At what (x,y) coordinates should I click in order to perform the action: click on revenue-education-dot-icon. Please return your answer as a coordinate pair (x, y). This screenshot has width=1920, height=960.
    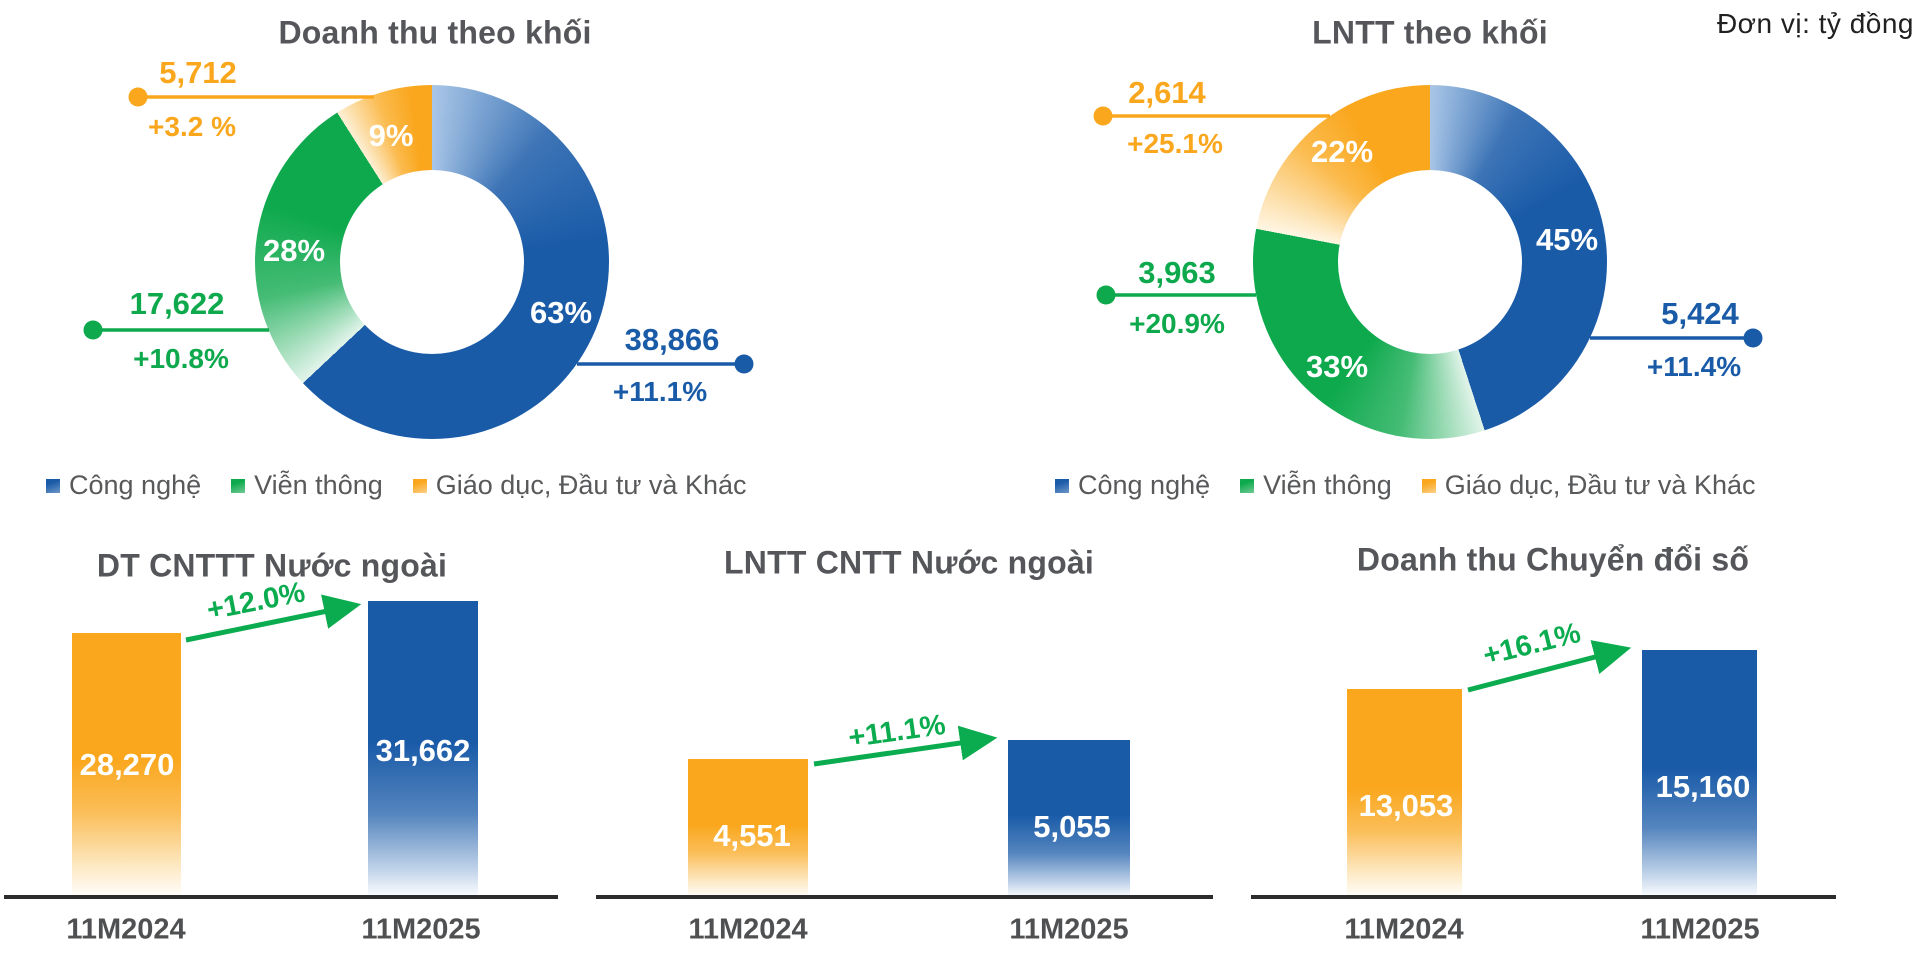
    Looking at the image, I should click on (138, 97).